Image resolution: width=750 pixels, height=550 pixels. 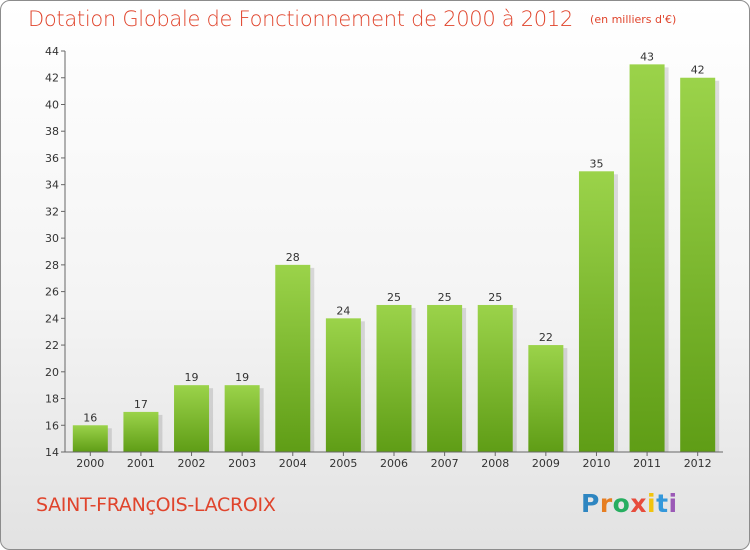 What do you see at coordinates (293, 358) in the screenshot?
I see `bar-2004` at bounding box center [293, 358].